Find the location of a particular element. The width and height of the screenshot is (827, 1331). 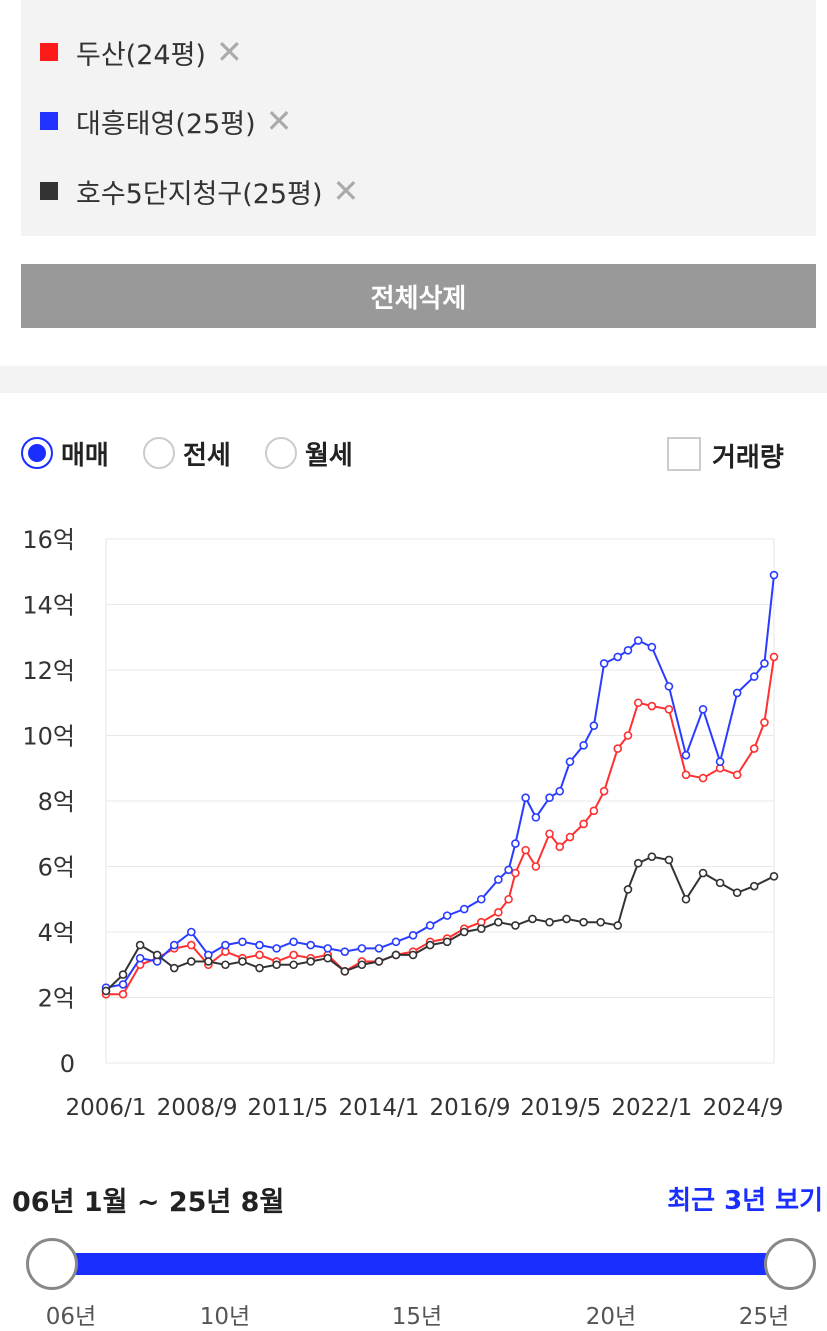

range-slider-start-handle is located at coordinates (52, 1264).